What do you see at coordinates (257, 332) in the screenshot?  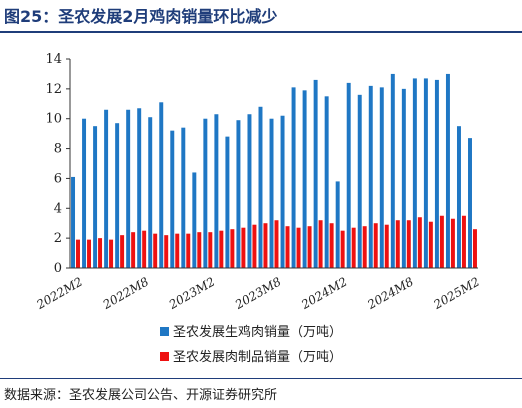 I see `legend-label-chicken: 圣农发展生鸡肉销量（万吨）` at bounding box center [257, 332].